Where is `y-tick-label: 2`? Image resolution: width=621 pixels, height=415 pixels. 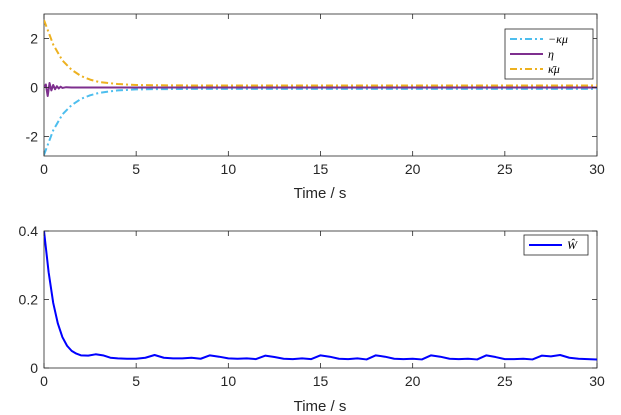 y-tick-label: 2 is located at coordinates (34, 38).